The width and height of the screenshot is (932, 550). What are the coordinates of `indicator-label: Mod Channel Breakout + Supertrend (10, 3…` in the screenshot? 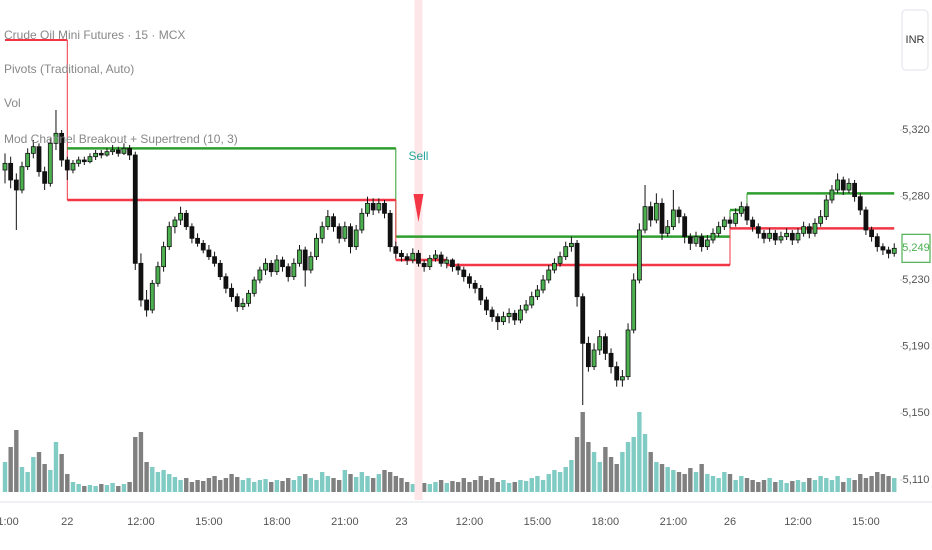 It's located at (121, 139).